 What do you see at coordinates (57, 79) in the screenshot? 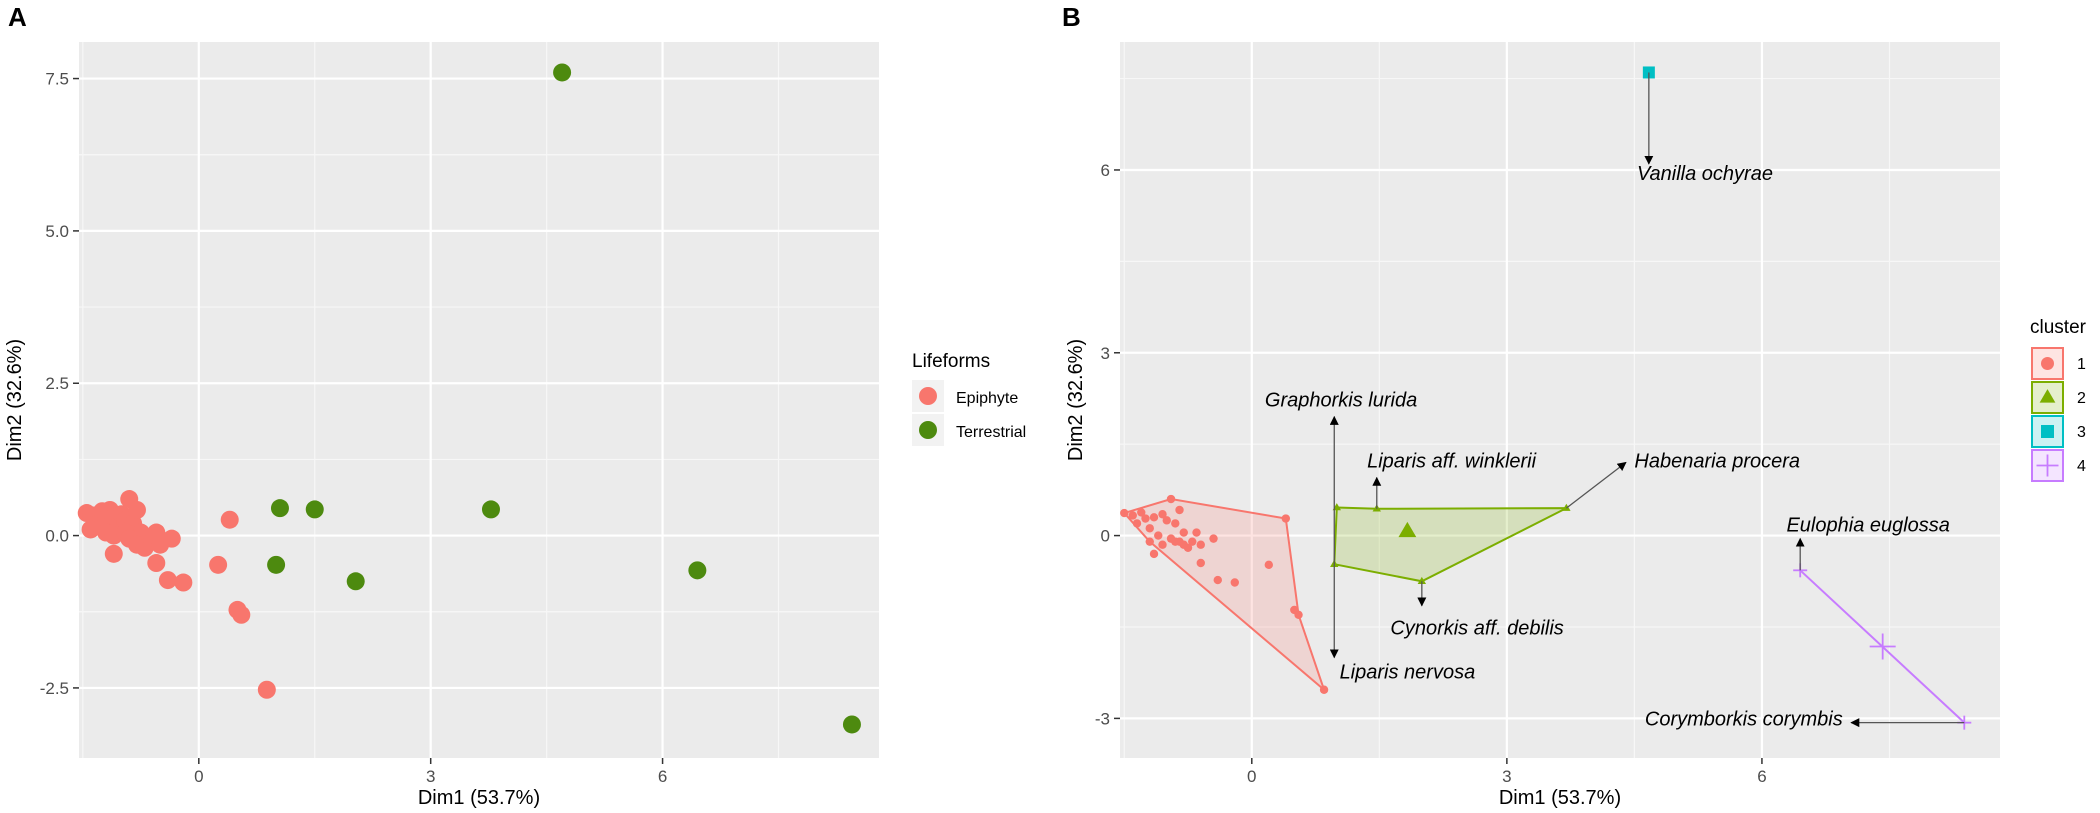
I see `panel-a-y-tick-label: 7.5` at bounding box center [57, 79].